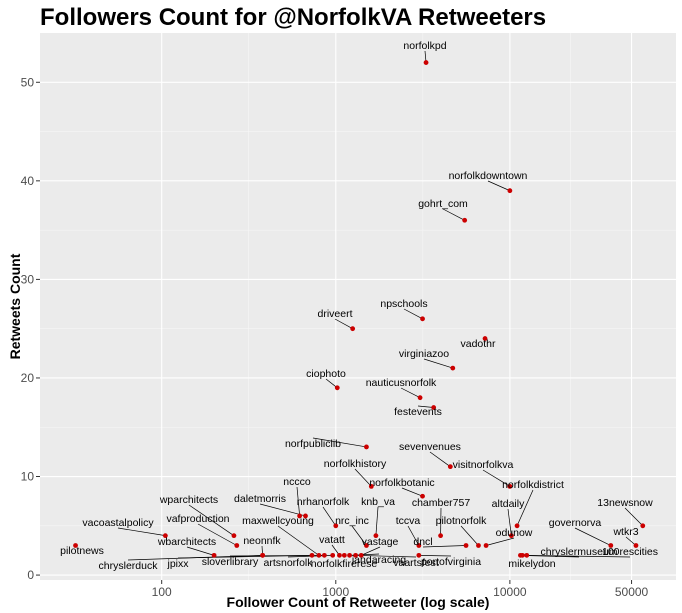 The width and height of the screenshot is (682, 613). I want to click on leader-line-norfolkhistory, so click(363, 477).